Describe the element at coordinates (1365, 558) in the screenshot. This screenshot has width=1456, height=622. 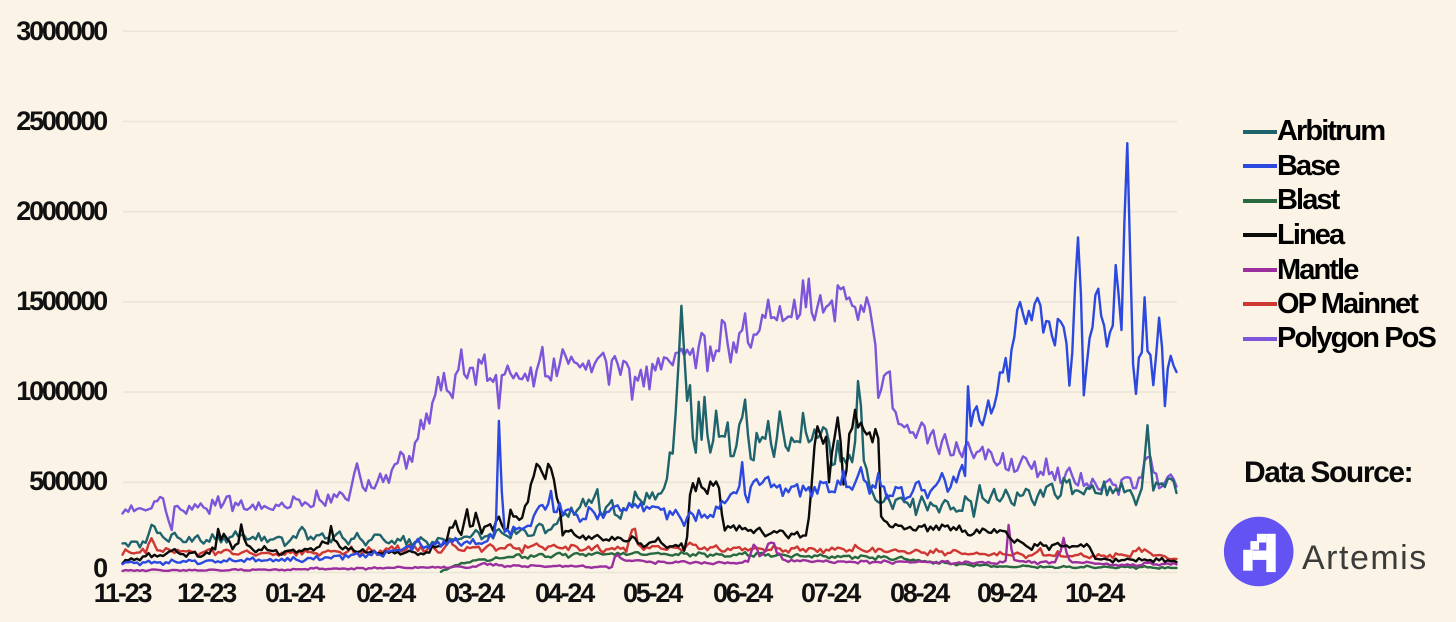
I see `svg-text: Artemis` at that location.